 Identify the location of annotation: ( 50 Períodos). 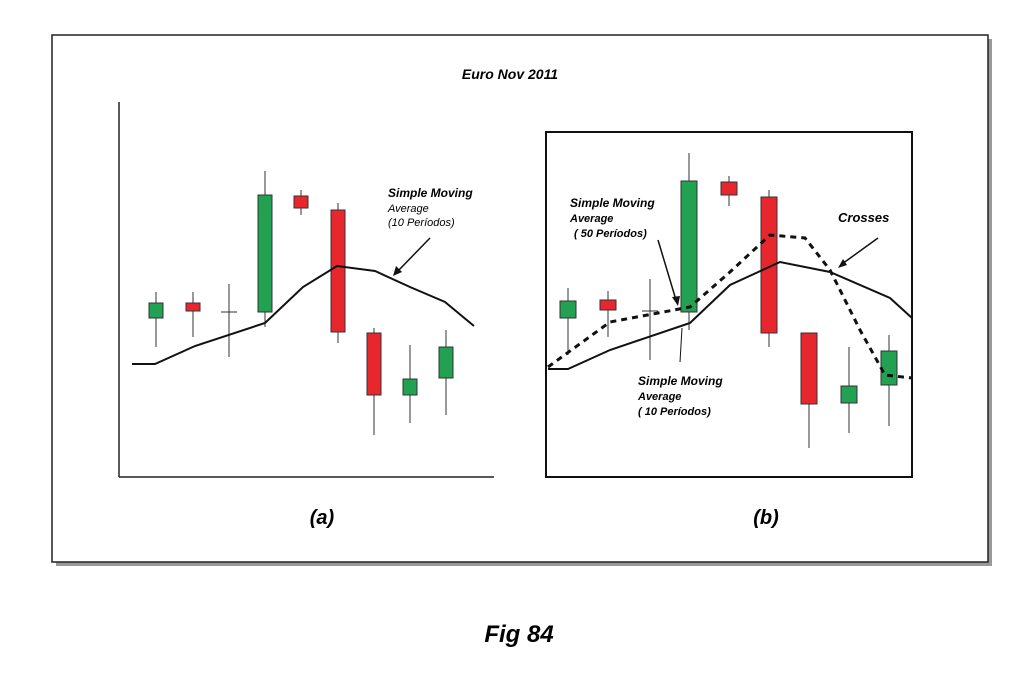
(610, 234).